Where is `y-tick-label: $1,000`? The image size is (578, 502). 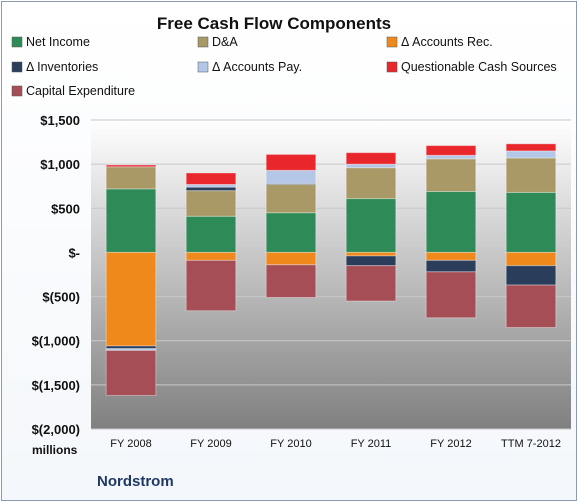 y-tick-label: $1,000 is located at coordinates (60, 164).